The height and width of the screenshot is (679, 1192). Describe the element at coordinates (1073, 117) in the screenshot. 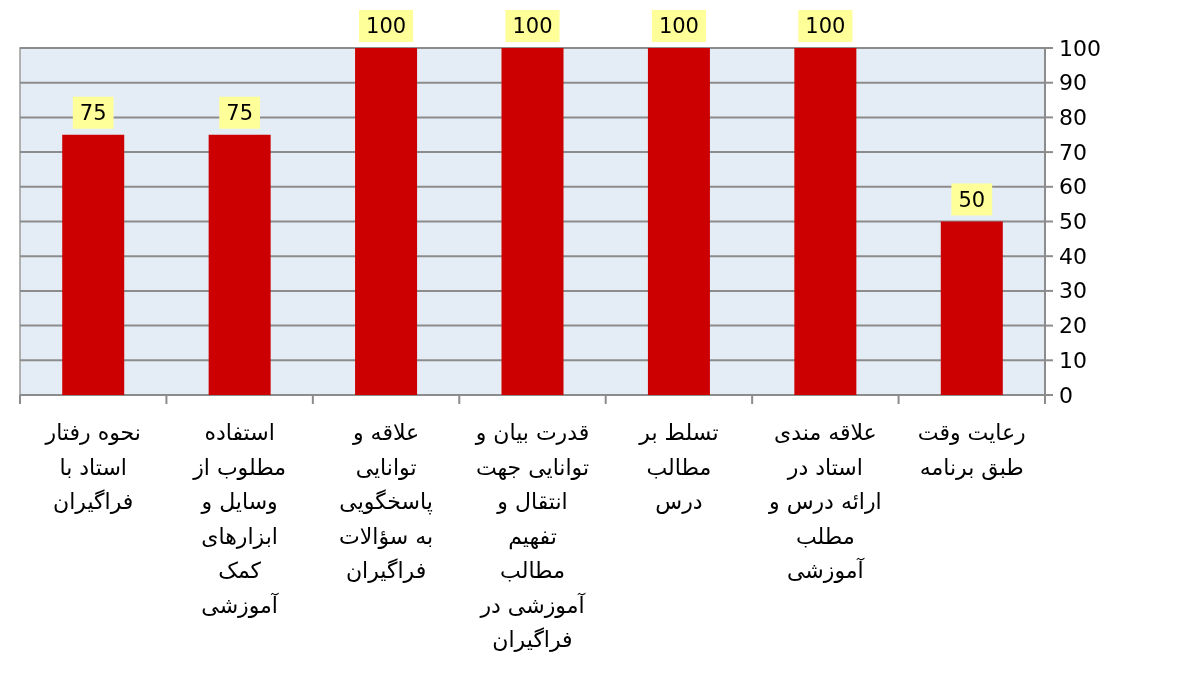

I see `y-tick-label: 80` at that location.